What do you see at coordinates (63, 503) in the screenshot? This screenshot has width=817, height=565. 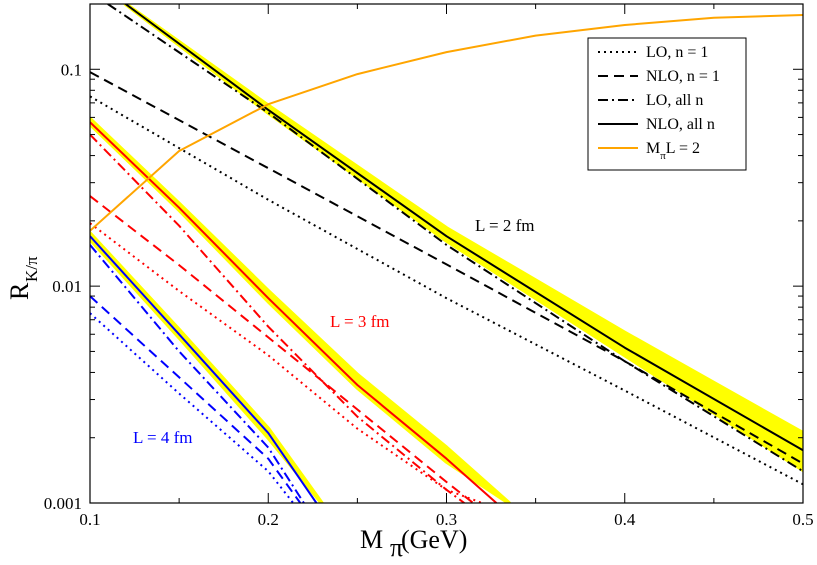 I see `y-tick-label: 0.001` at bounding box center [63, 503].